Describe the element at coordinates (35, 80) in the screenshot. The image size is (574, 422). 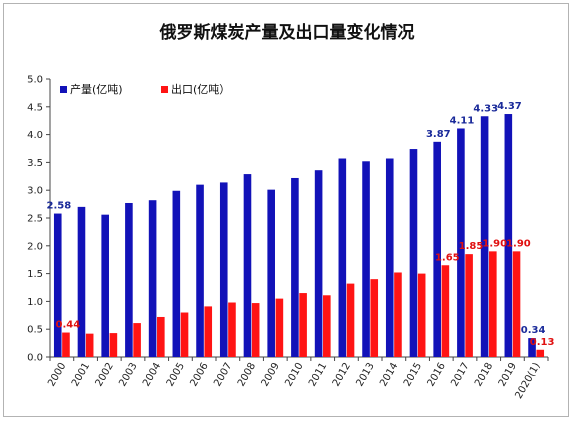
I see `y-tick-label: 5.0` at that location.